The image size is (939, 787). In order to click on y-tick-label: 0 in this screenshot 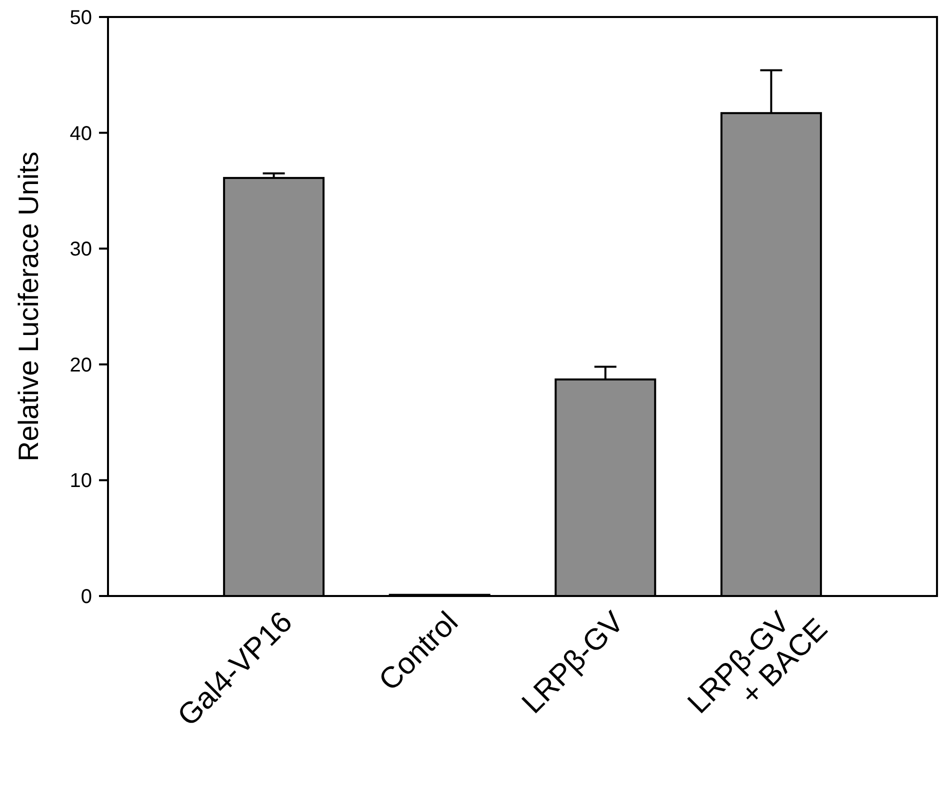, I will do `click(86, 597)`.